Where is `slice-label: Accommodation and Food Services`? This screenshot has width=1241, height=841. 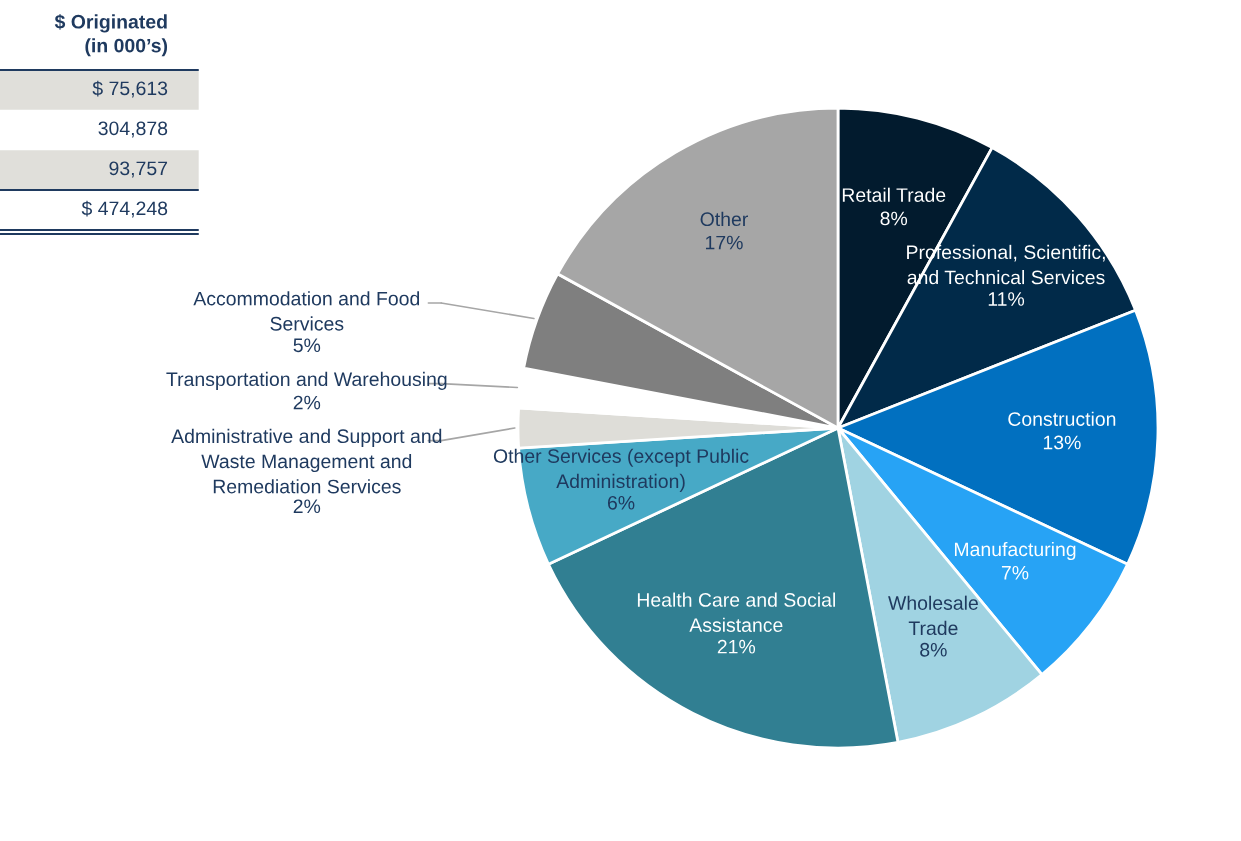
slice-label: Accommodation and Food Services is located at coordinates (306, 311).